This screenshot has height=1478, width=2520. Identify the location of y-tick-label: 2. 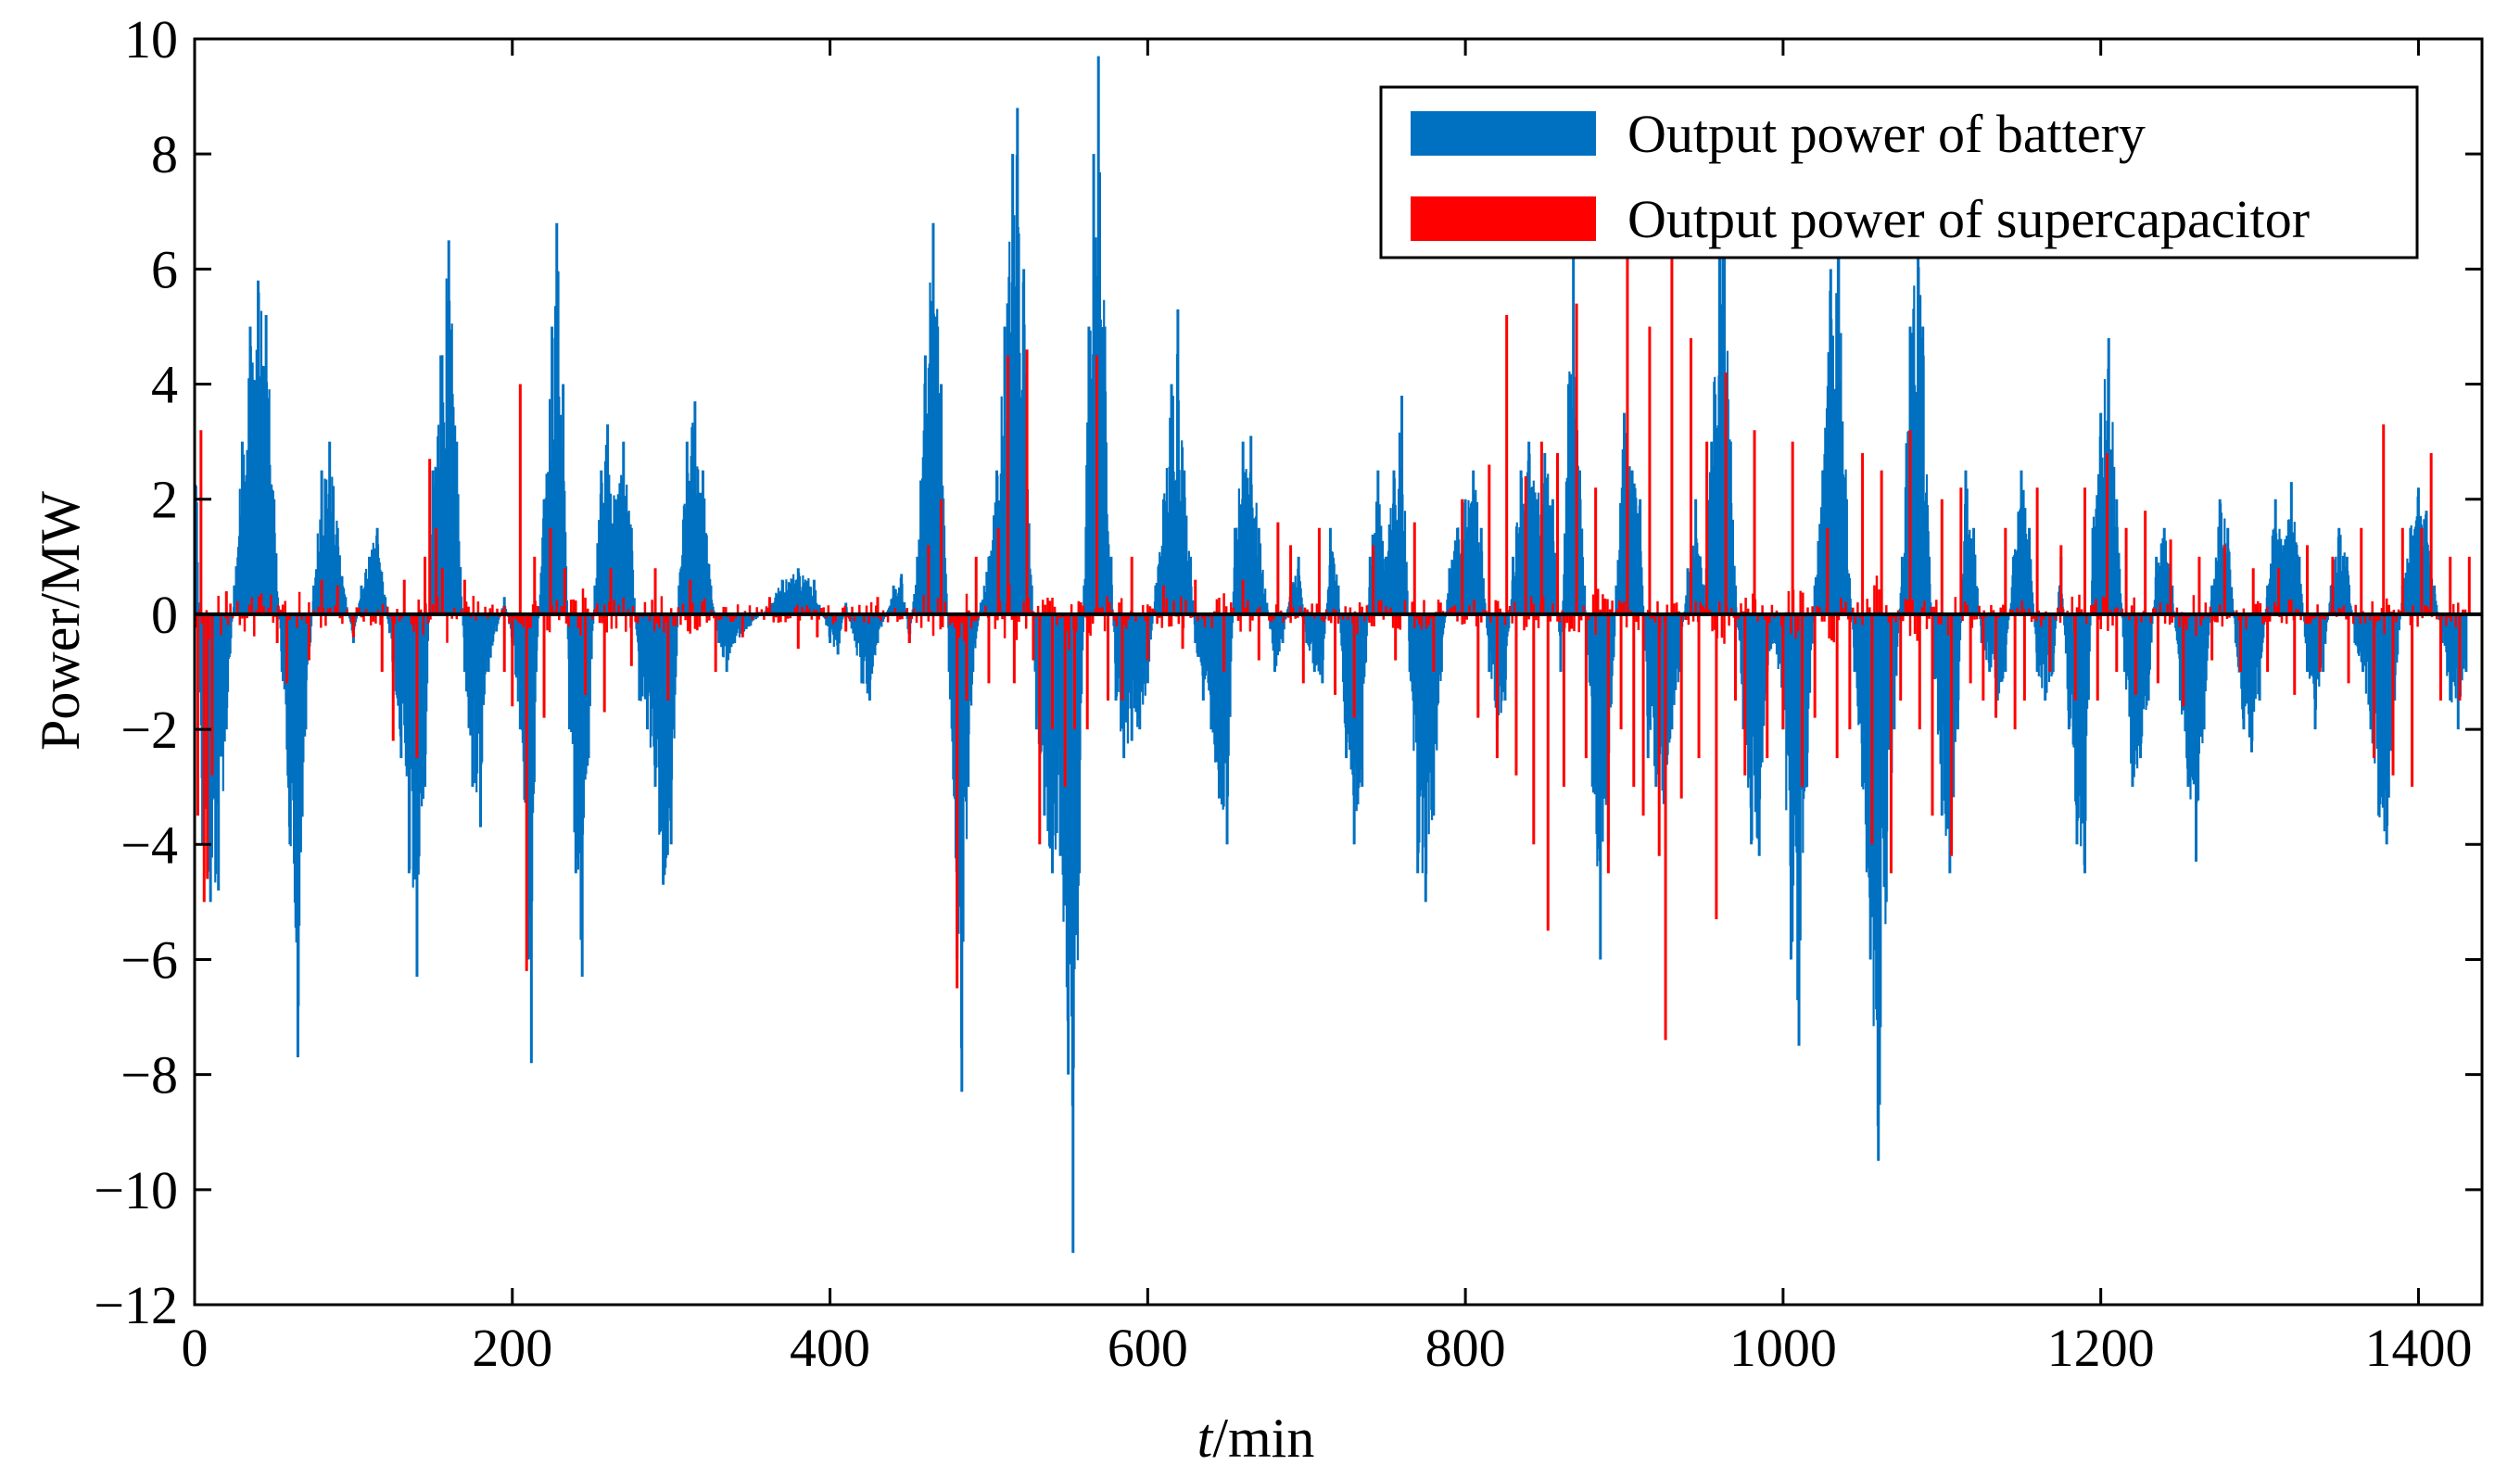
(164, 500).